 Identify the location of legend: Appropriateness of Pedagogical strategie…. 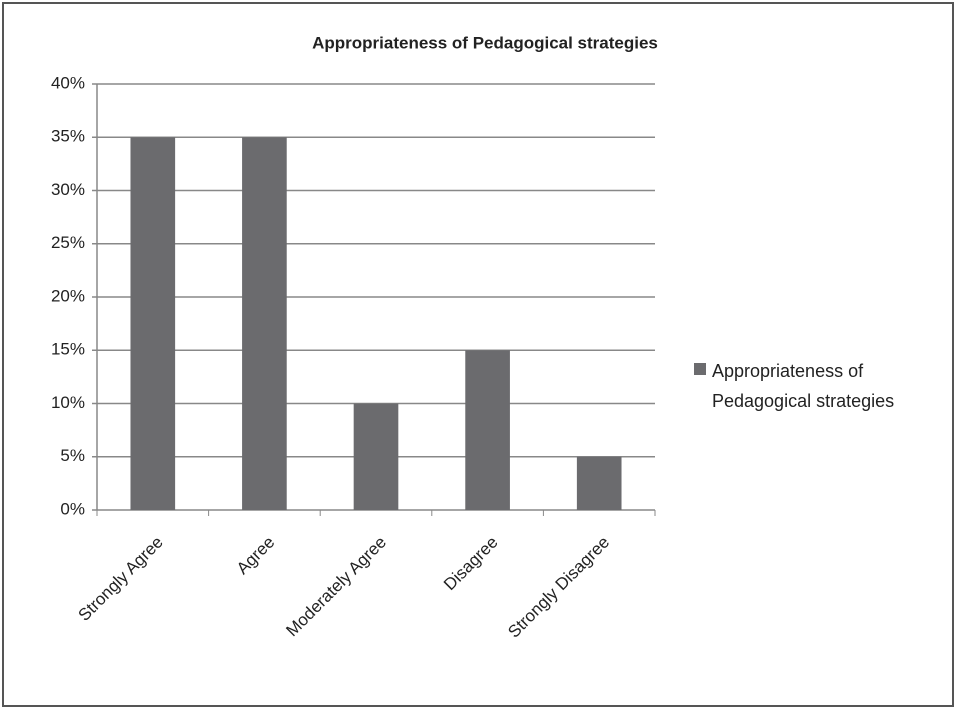
(819, 386).